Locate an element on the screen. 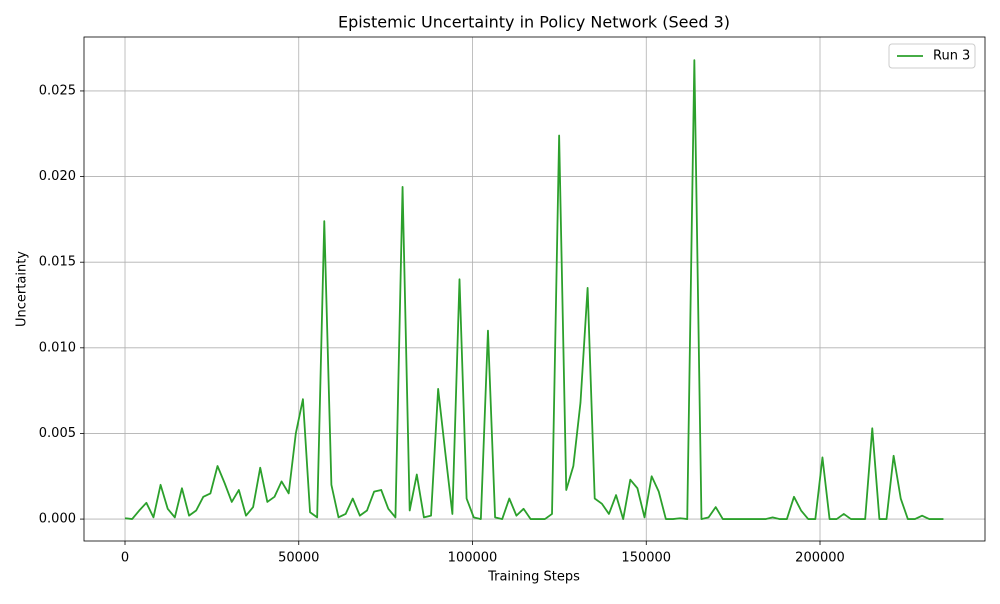  legend-label: Run 3 is located at coordinates (951, 56).